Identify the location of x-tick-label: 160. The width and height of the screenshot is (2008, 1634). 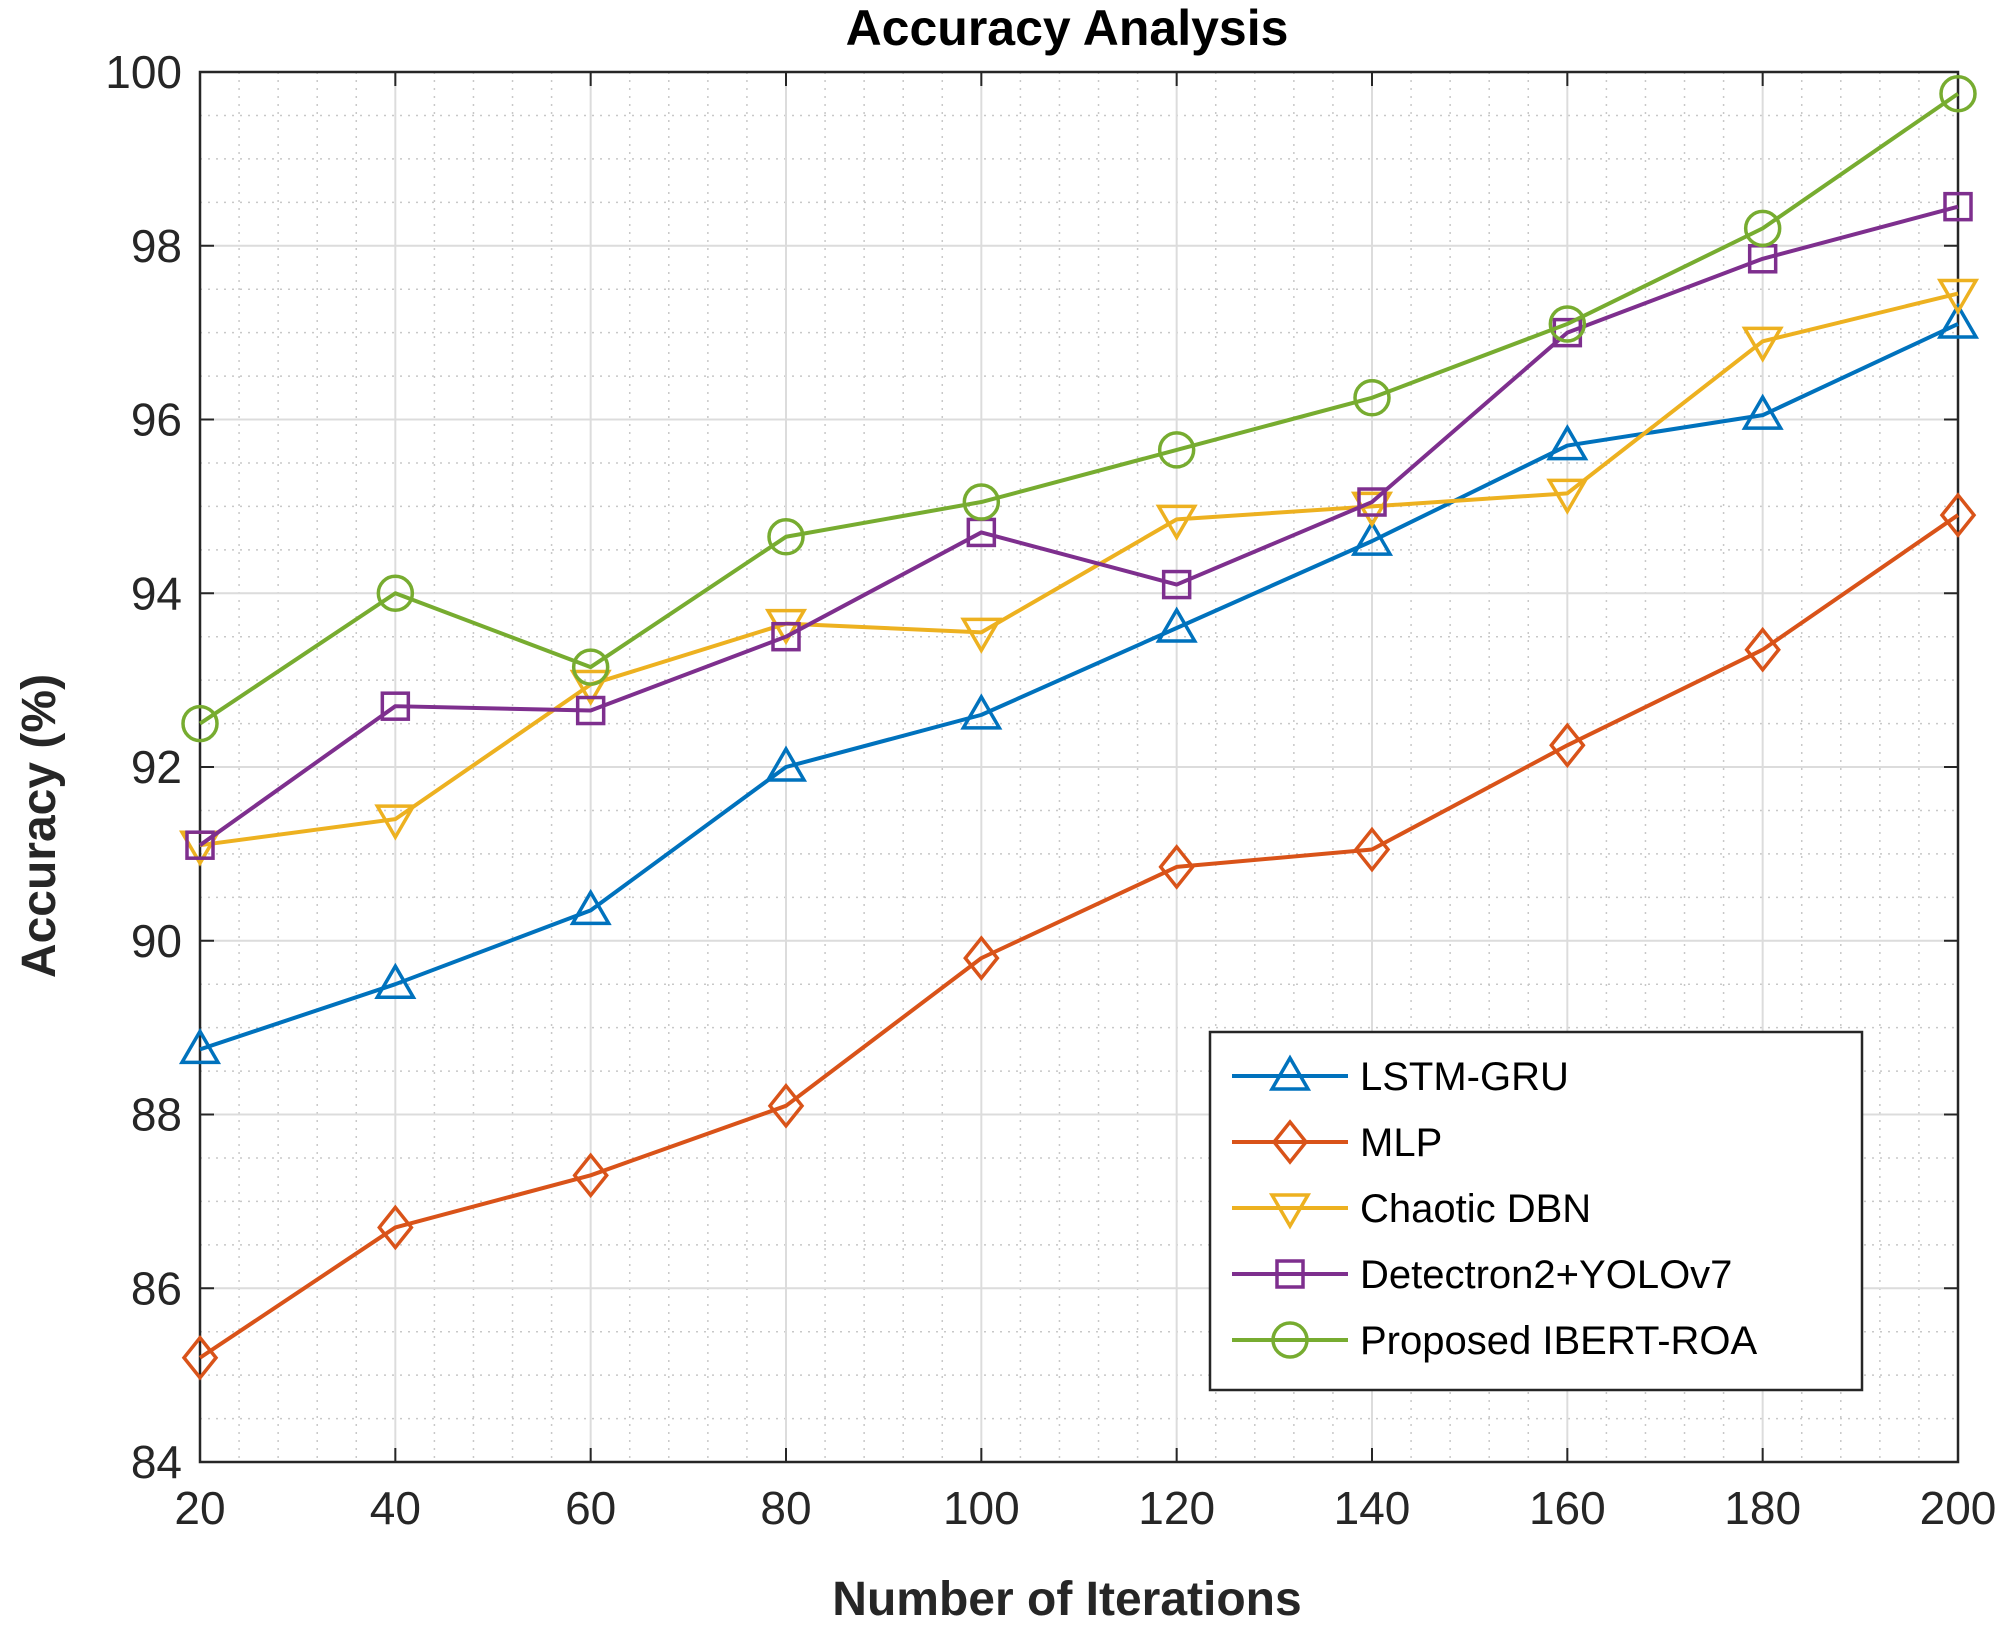
(1567, 1508).